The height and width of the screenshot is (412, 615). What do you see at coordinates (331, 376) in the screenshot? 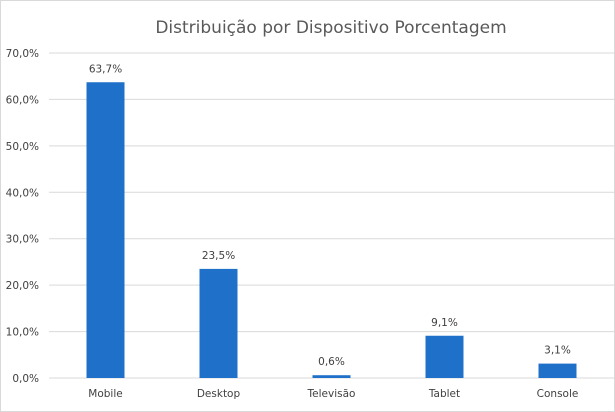
I see `bar-televisão` at bounding box center [331, 376].